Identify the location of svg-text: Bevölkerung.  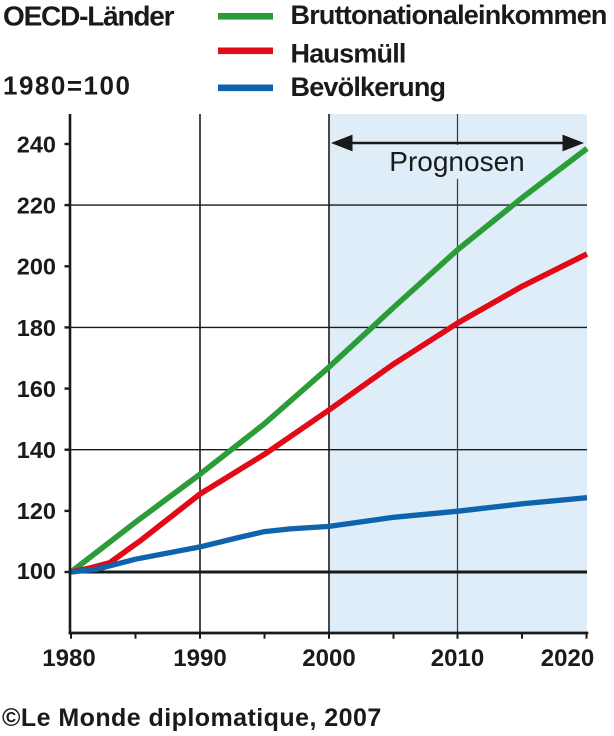
(368, 87).